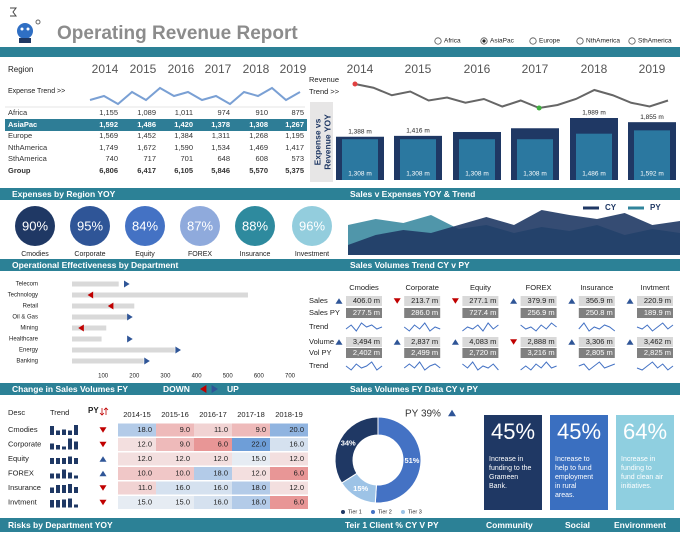  What do you see at coordinates (223, 158) in the screenshot?
I see `cell-value: 648` at bounding box center [223, 158].